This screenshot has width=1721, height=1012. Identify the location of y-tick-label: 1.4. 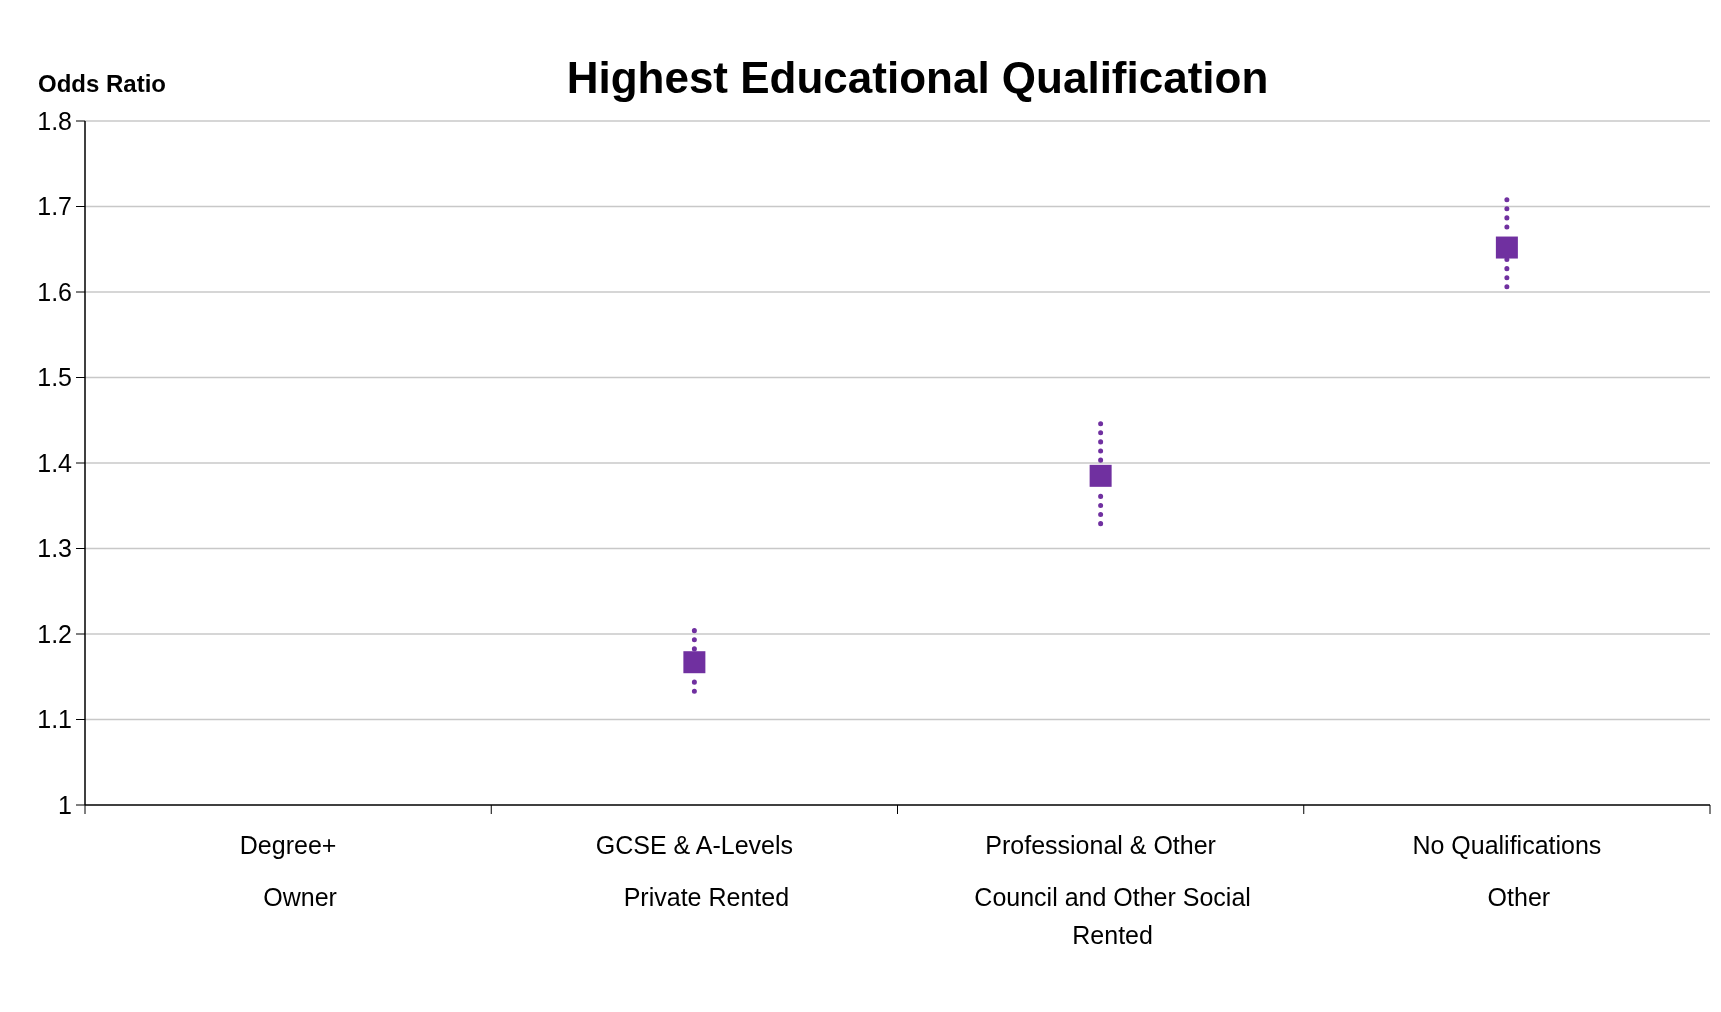
(55, 462).